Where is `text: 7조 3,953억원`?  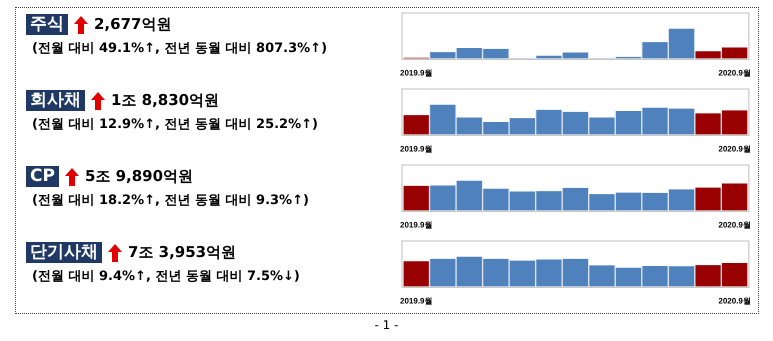 text: 7조 3,953억원 is located at coordinates (182, 252).